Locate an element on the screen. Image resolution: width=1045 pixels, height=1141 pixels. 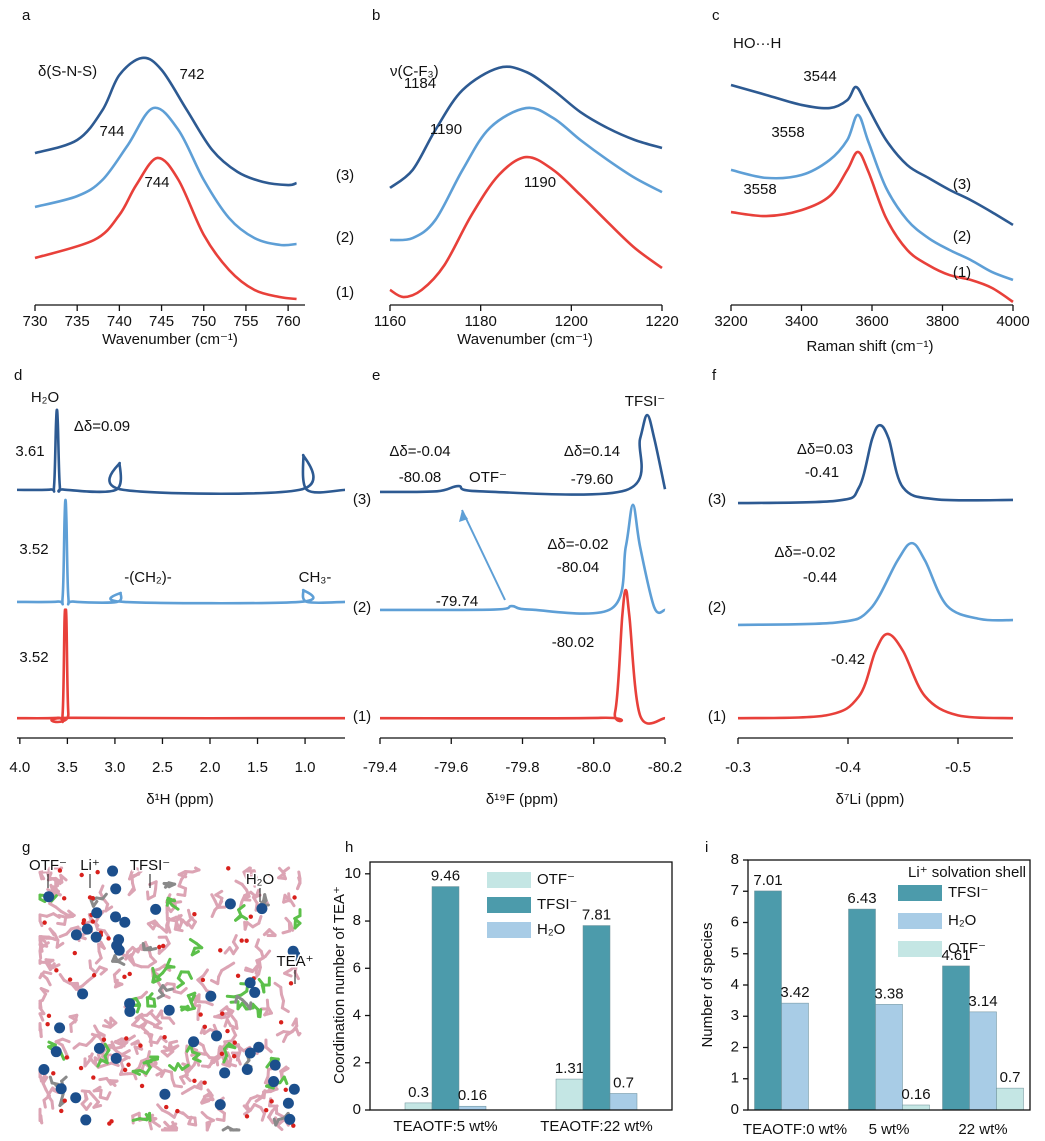
y-tick-label: 5 is located at coordinates (735, 953).